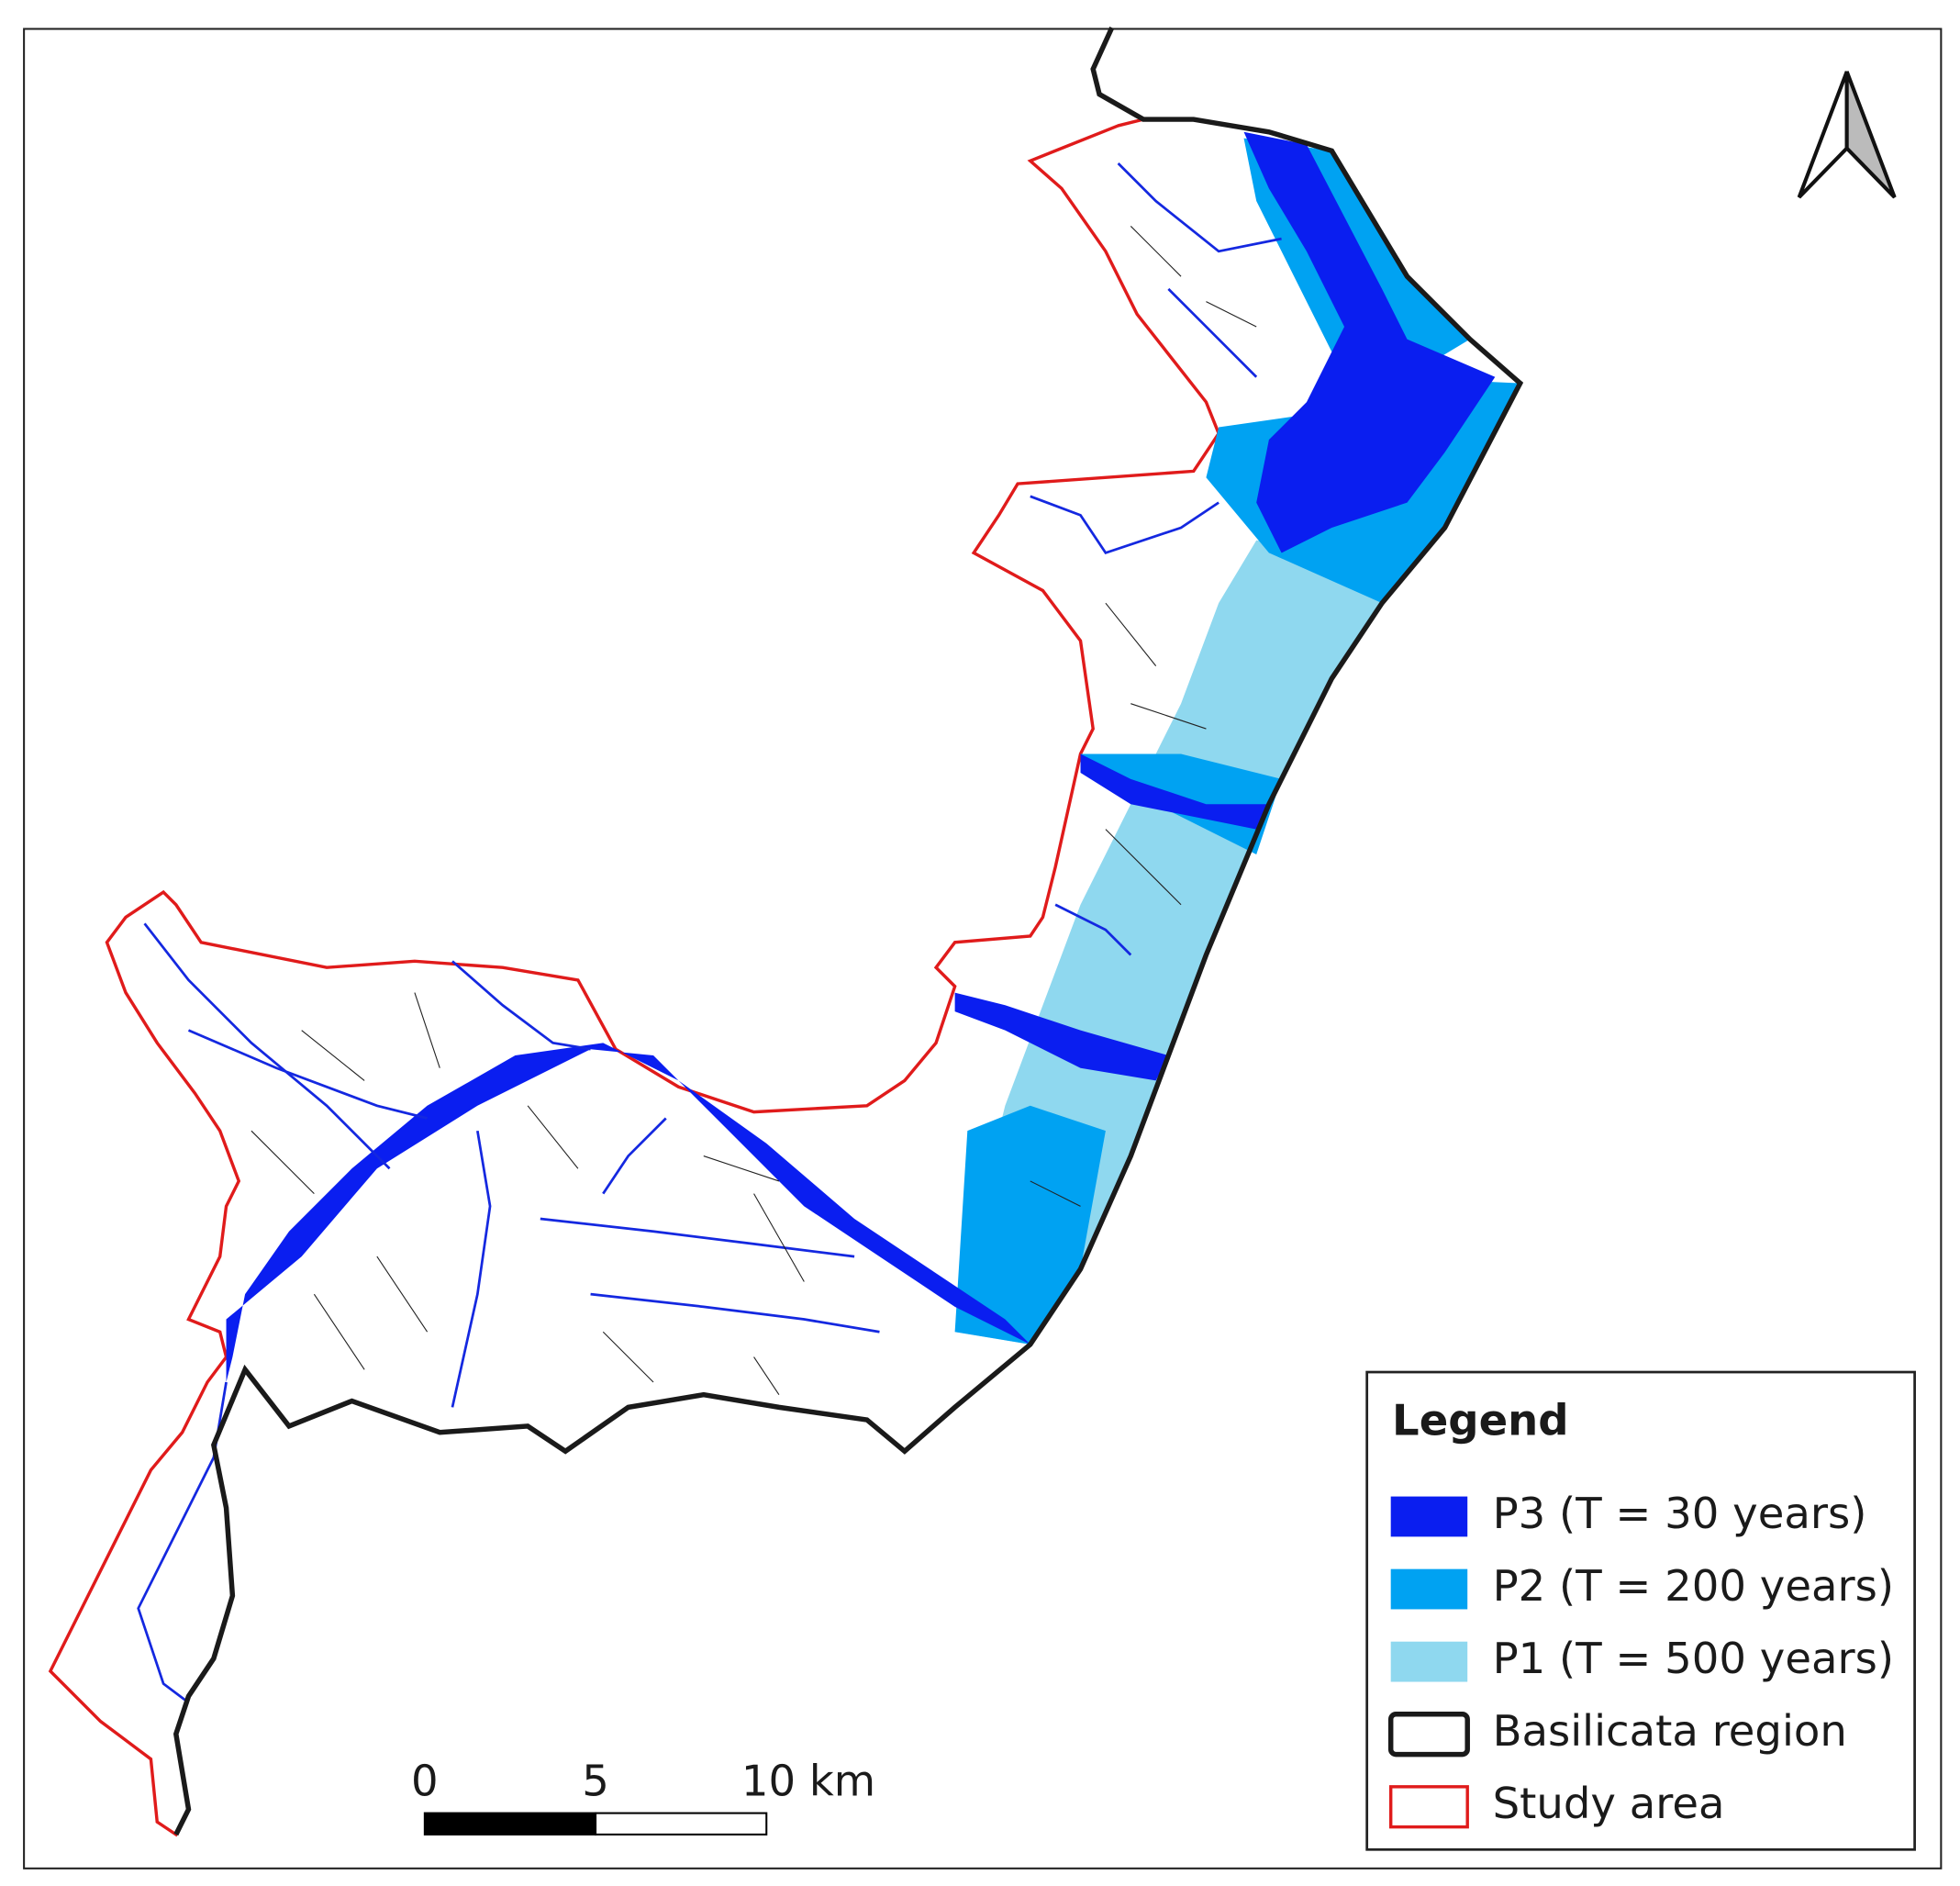  What do you see at coordinates (643, 1796) in the screenshot?
I see `scale-bar: 0 5 10 km` at bounding box center [643, 1796].